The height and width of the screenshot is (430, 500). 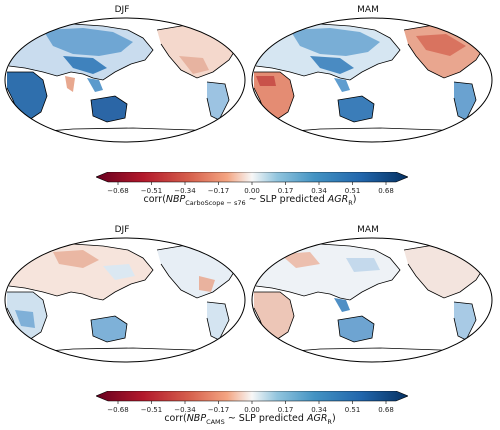 What do you see at coordinates (125, 300) in the screenshot?
I see `map-djf-cams` at bounding box center [125, 300].